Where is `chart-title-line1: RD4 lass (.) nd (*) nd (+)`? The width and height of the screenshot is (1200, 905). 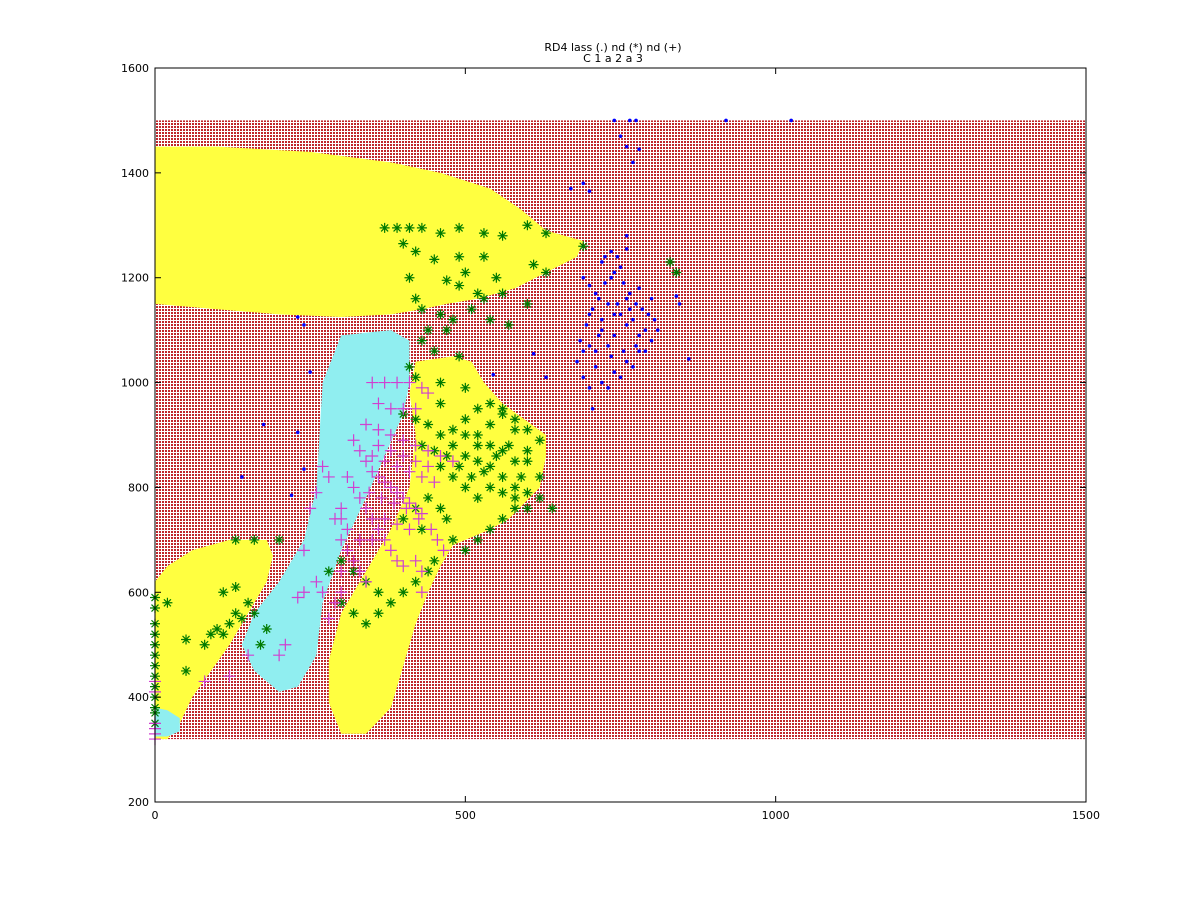 chart-title-line1: RD4 lass (.) nd (*) nd (+) is located at coordinates (612, 47).